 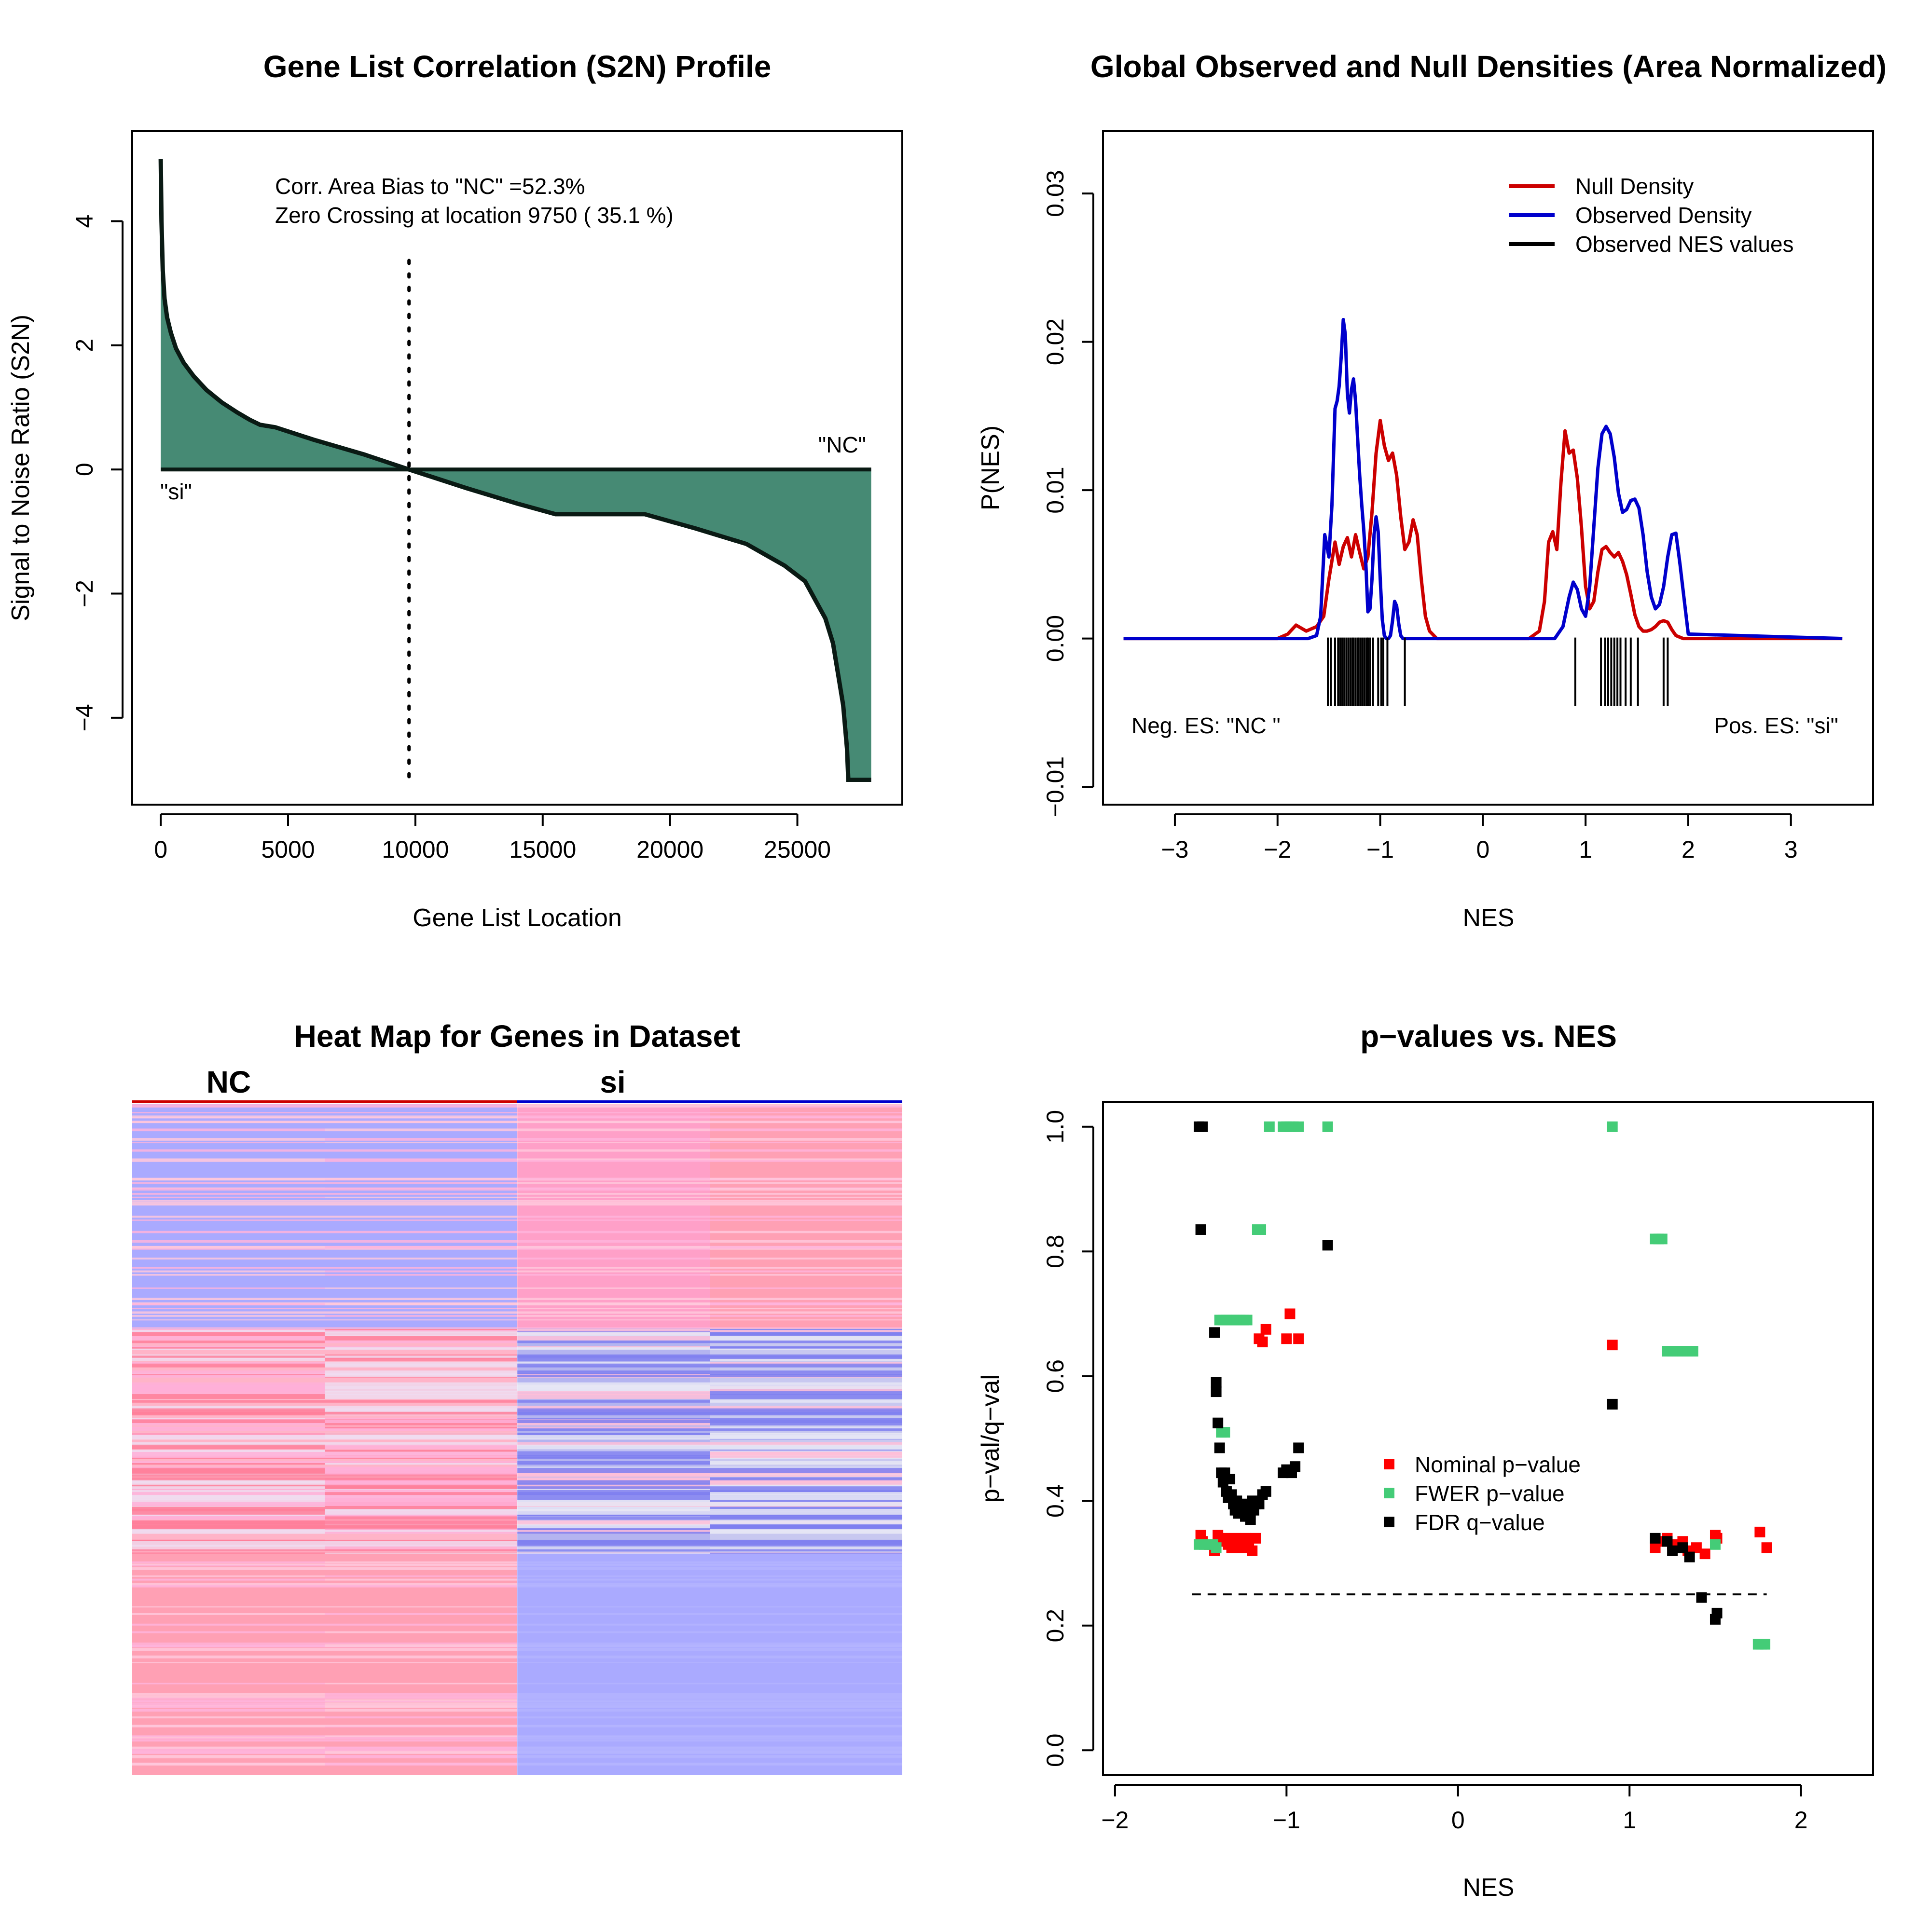 I want to click on density-xlabel: NES, so click(x=1489, y=918).